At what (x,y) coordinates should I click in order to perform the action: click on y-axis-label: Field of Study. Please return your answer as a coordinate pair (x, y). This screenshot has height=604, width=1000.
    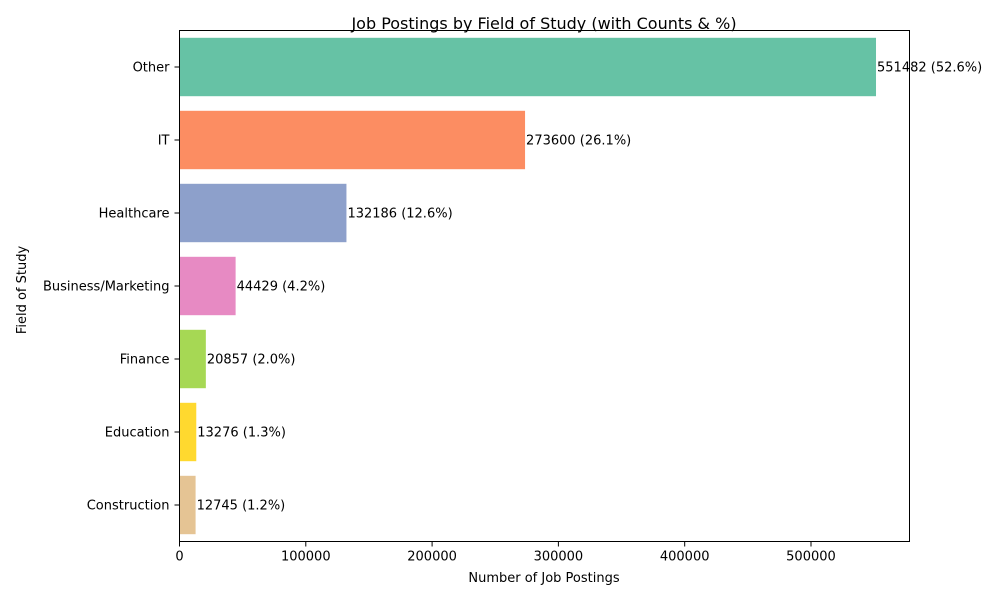
    Looking at the image, I should click on (22, 290).